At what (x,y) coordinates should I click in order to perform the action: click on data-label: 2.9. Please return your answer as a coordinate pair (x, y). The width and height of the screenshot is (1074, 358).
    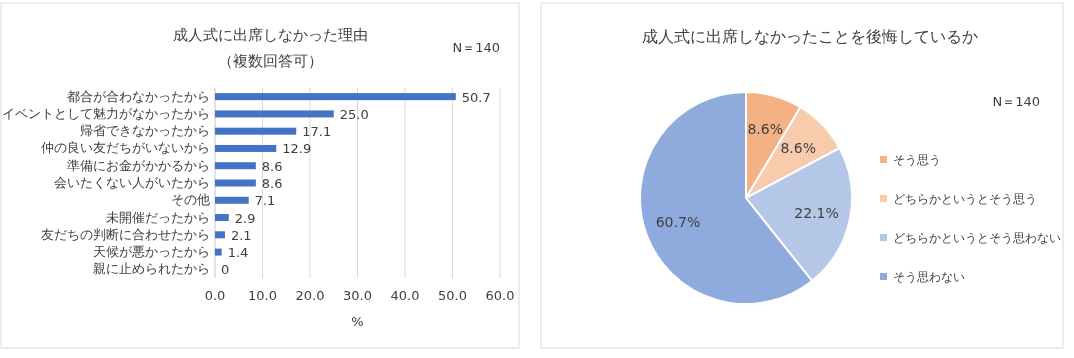
    Looking at the image, I should click on (245, 218).